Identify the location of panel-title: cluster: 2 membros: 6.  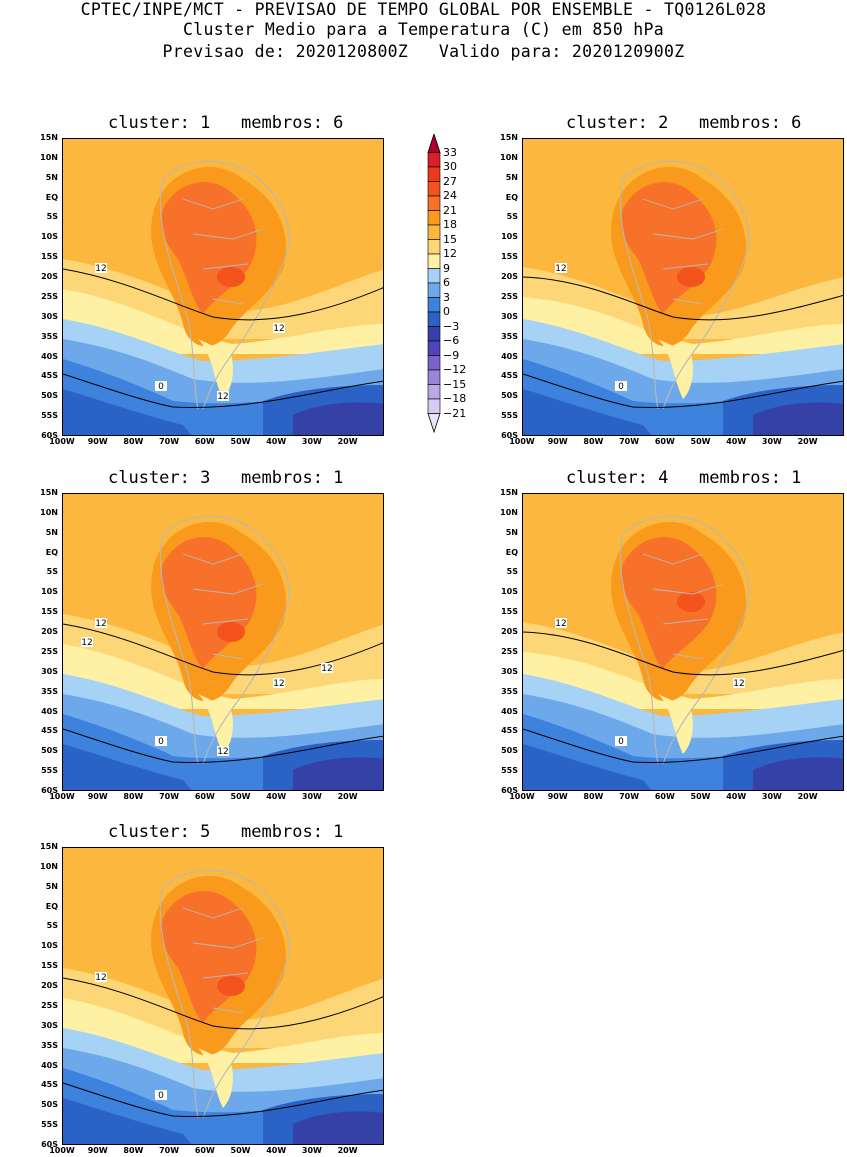
(684, 123).